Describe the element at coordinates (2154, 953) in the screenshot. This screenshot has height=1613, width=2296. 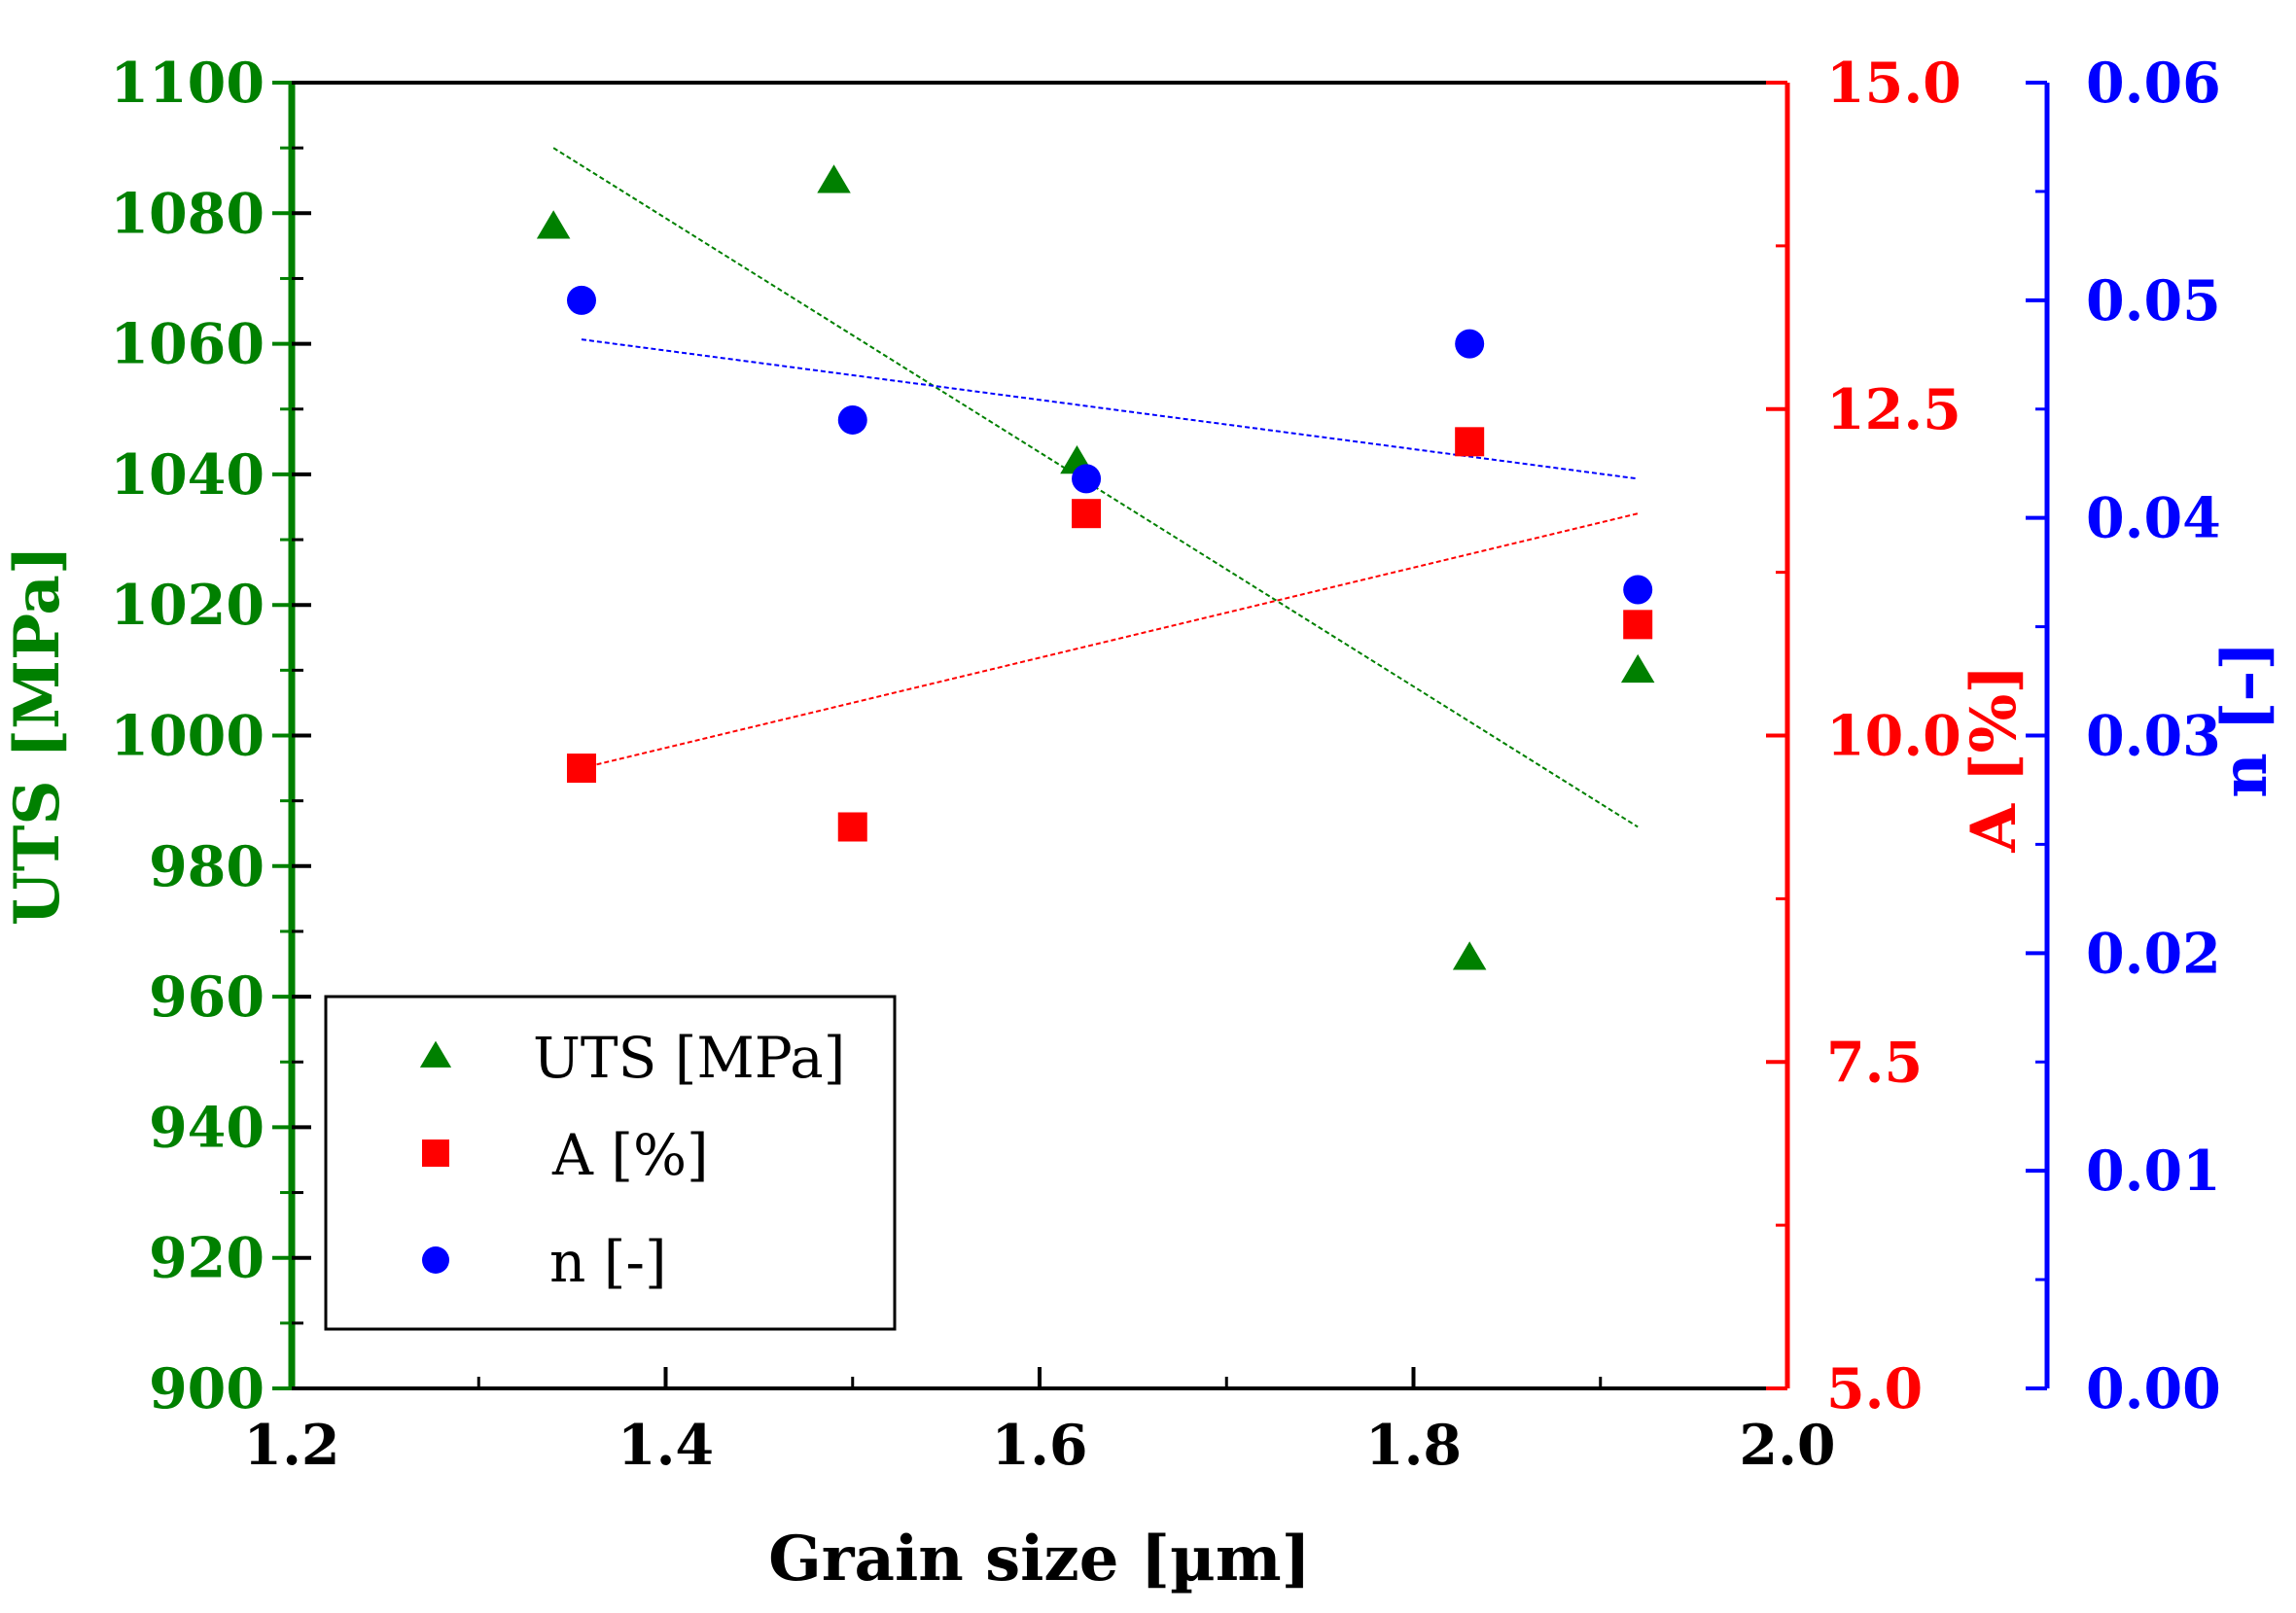
I see `n-tick-label: 0.02` at that location.